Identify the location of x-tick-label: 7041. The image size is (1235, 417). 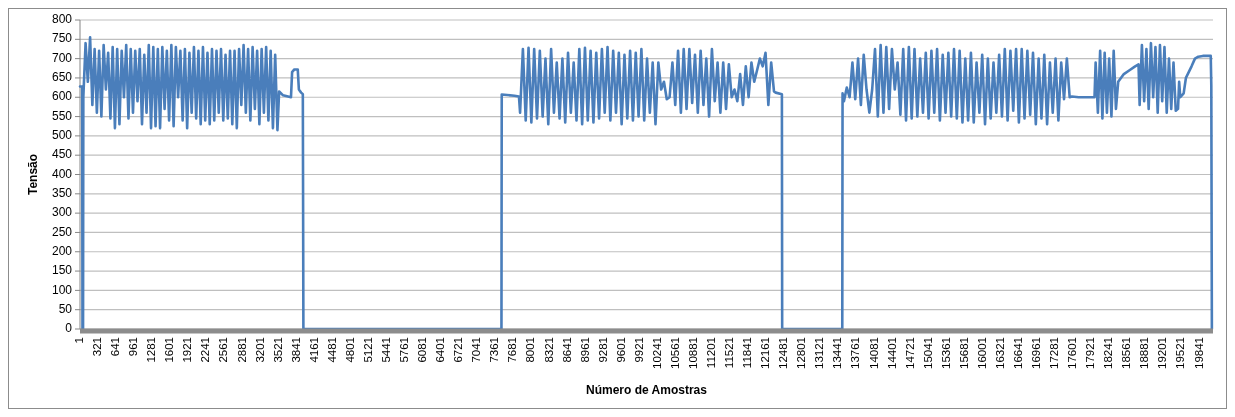
(476, 350).